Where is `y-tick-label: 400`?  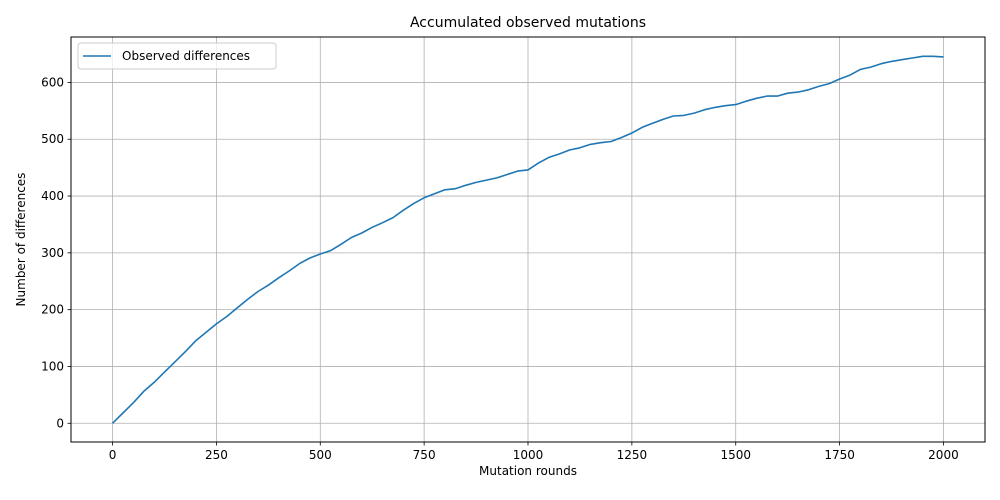 y-tick-label: 400 is located at coordinates (52, 196).